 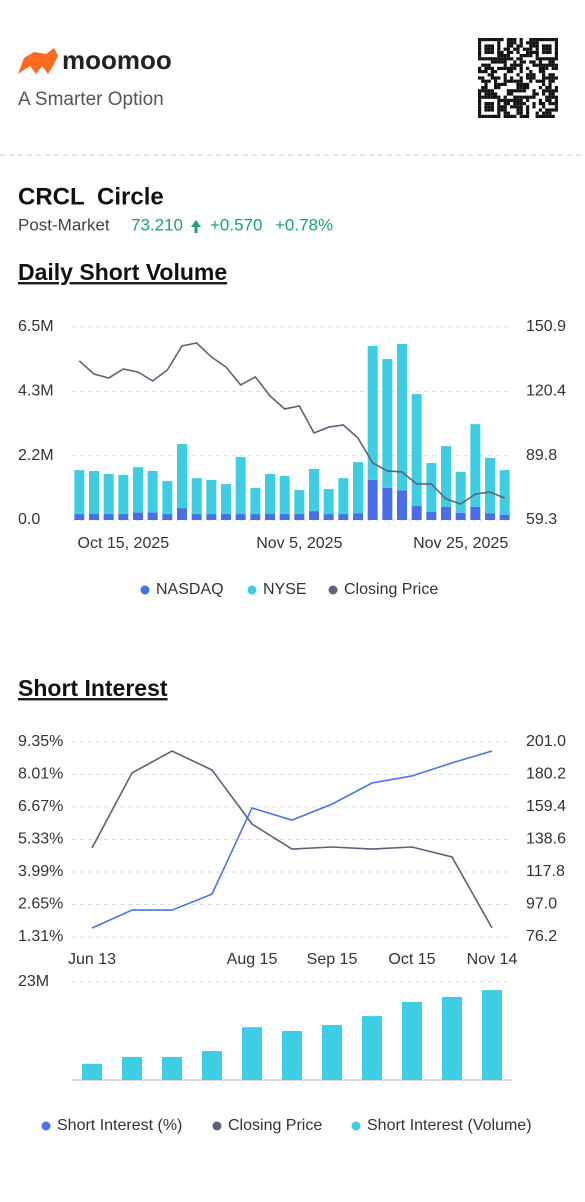 What do you see at coordinates (51, 196) in the screenshot?
I see `symbol: CRCL` at bounding box center [51, 196].